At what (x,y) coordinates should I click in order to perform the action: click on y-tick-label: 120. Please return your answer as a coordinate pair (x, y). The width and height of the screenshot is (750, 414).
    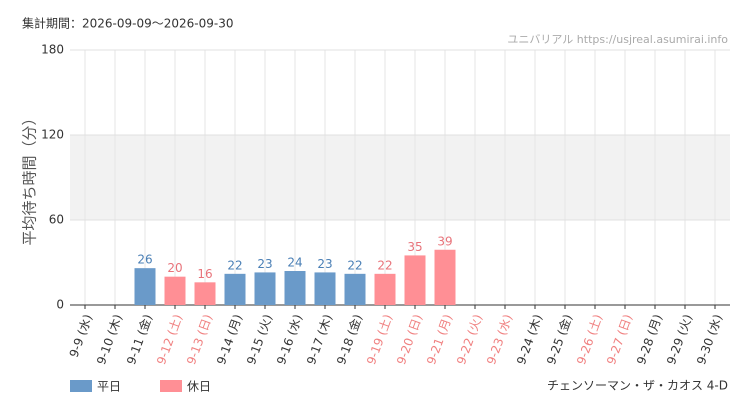
    Looking at the image, I should click on (52, 135).